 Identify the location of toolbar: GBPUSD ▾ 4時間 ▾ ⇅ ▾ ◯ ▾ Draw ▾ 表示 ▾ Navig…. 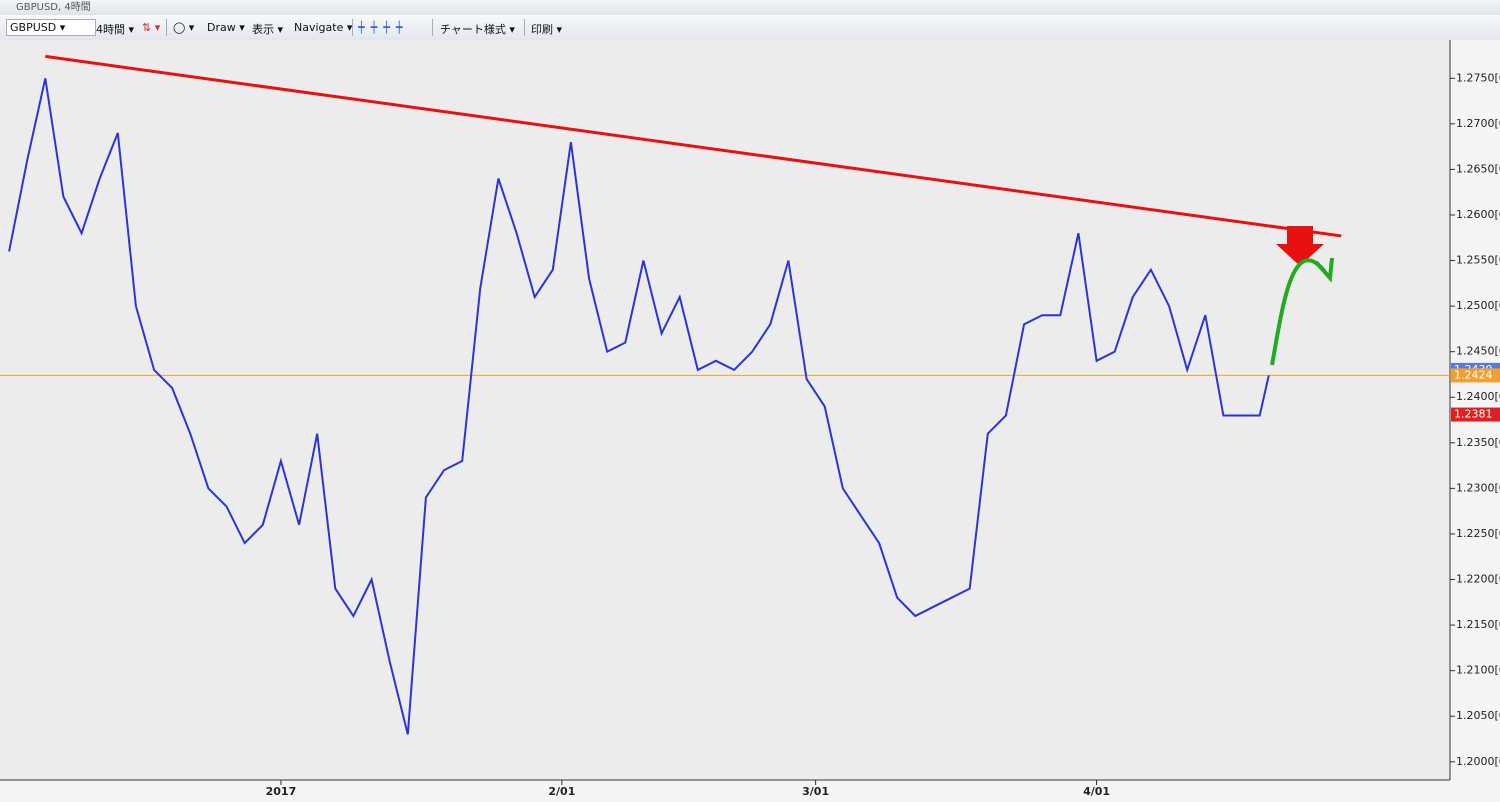
(750, 28).